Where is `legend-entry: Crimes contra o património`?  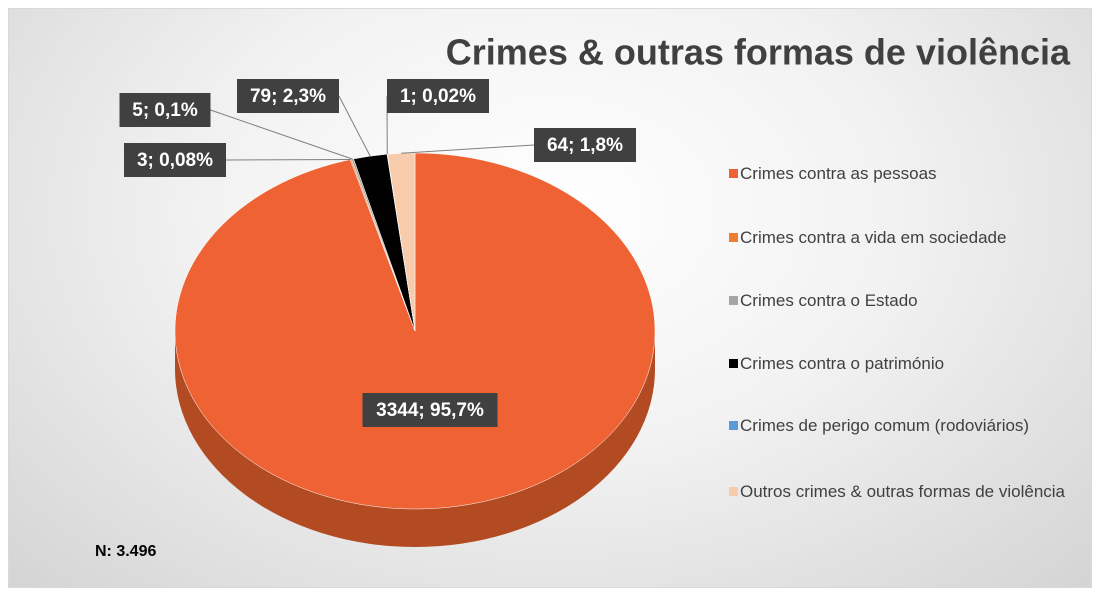 legend-entry: Crimes contra o património is located at coordinates (904, 363).